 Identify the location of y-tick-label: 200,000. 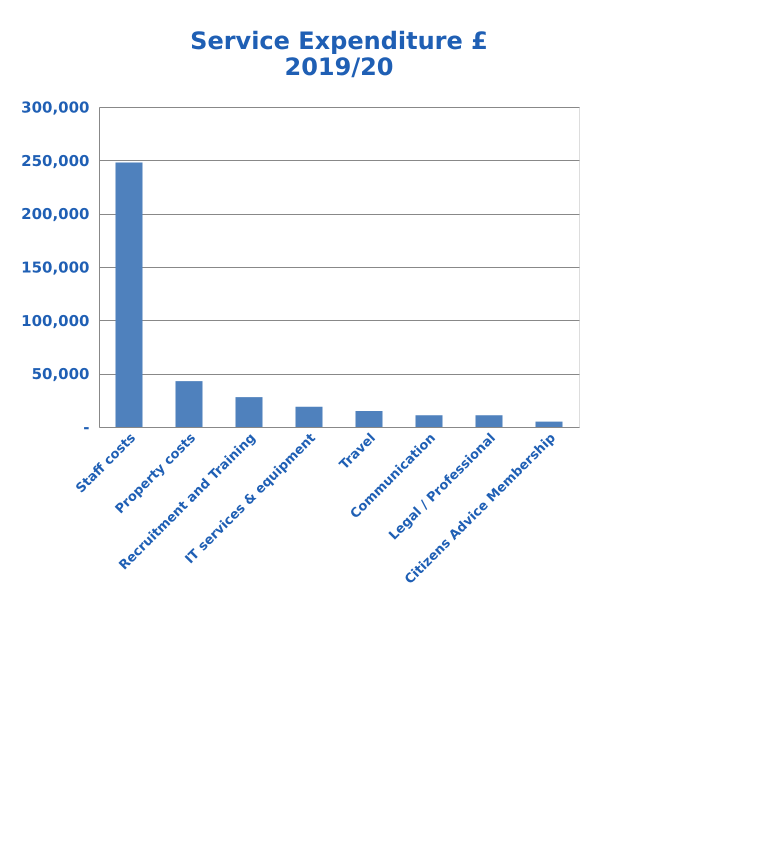
(55, 214).